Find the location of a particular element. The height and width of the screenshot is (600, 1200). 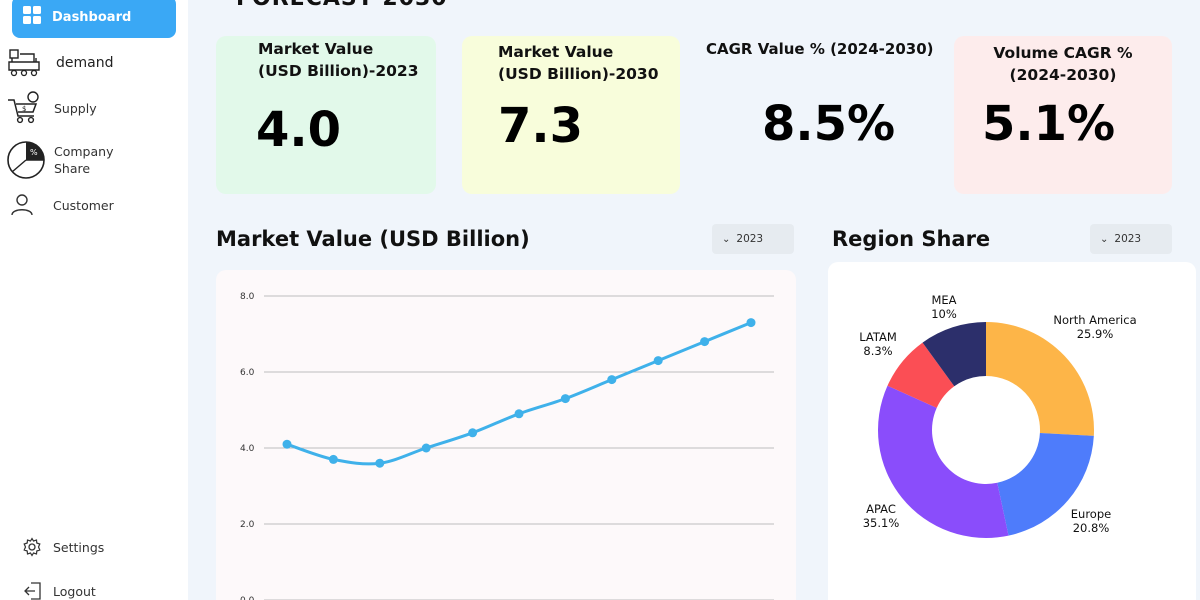

slice-label: Europe 20.8% is located at coordinates (1091, 521).